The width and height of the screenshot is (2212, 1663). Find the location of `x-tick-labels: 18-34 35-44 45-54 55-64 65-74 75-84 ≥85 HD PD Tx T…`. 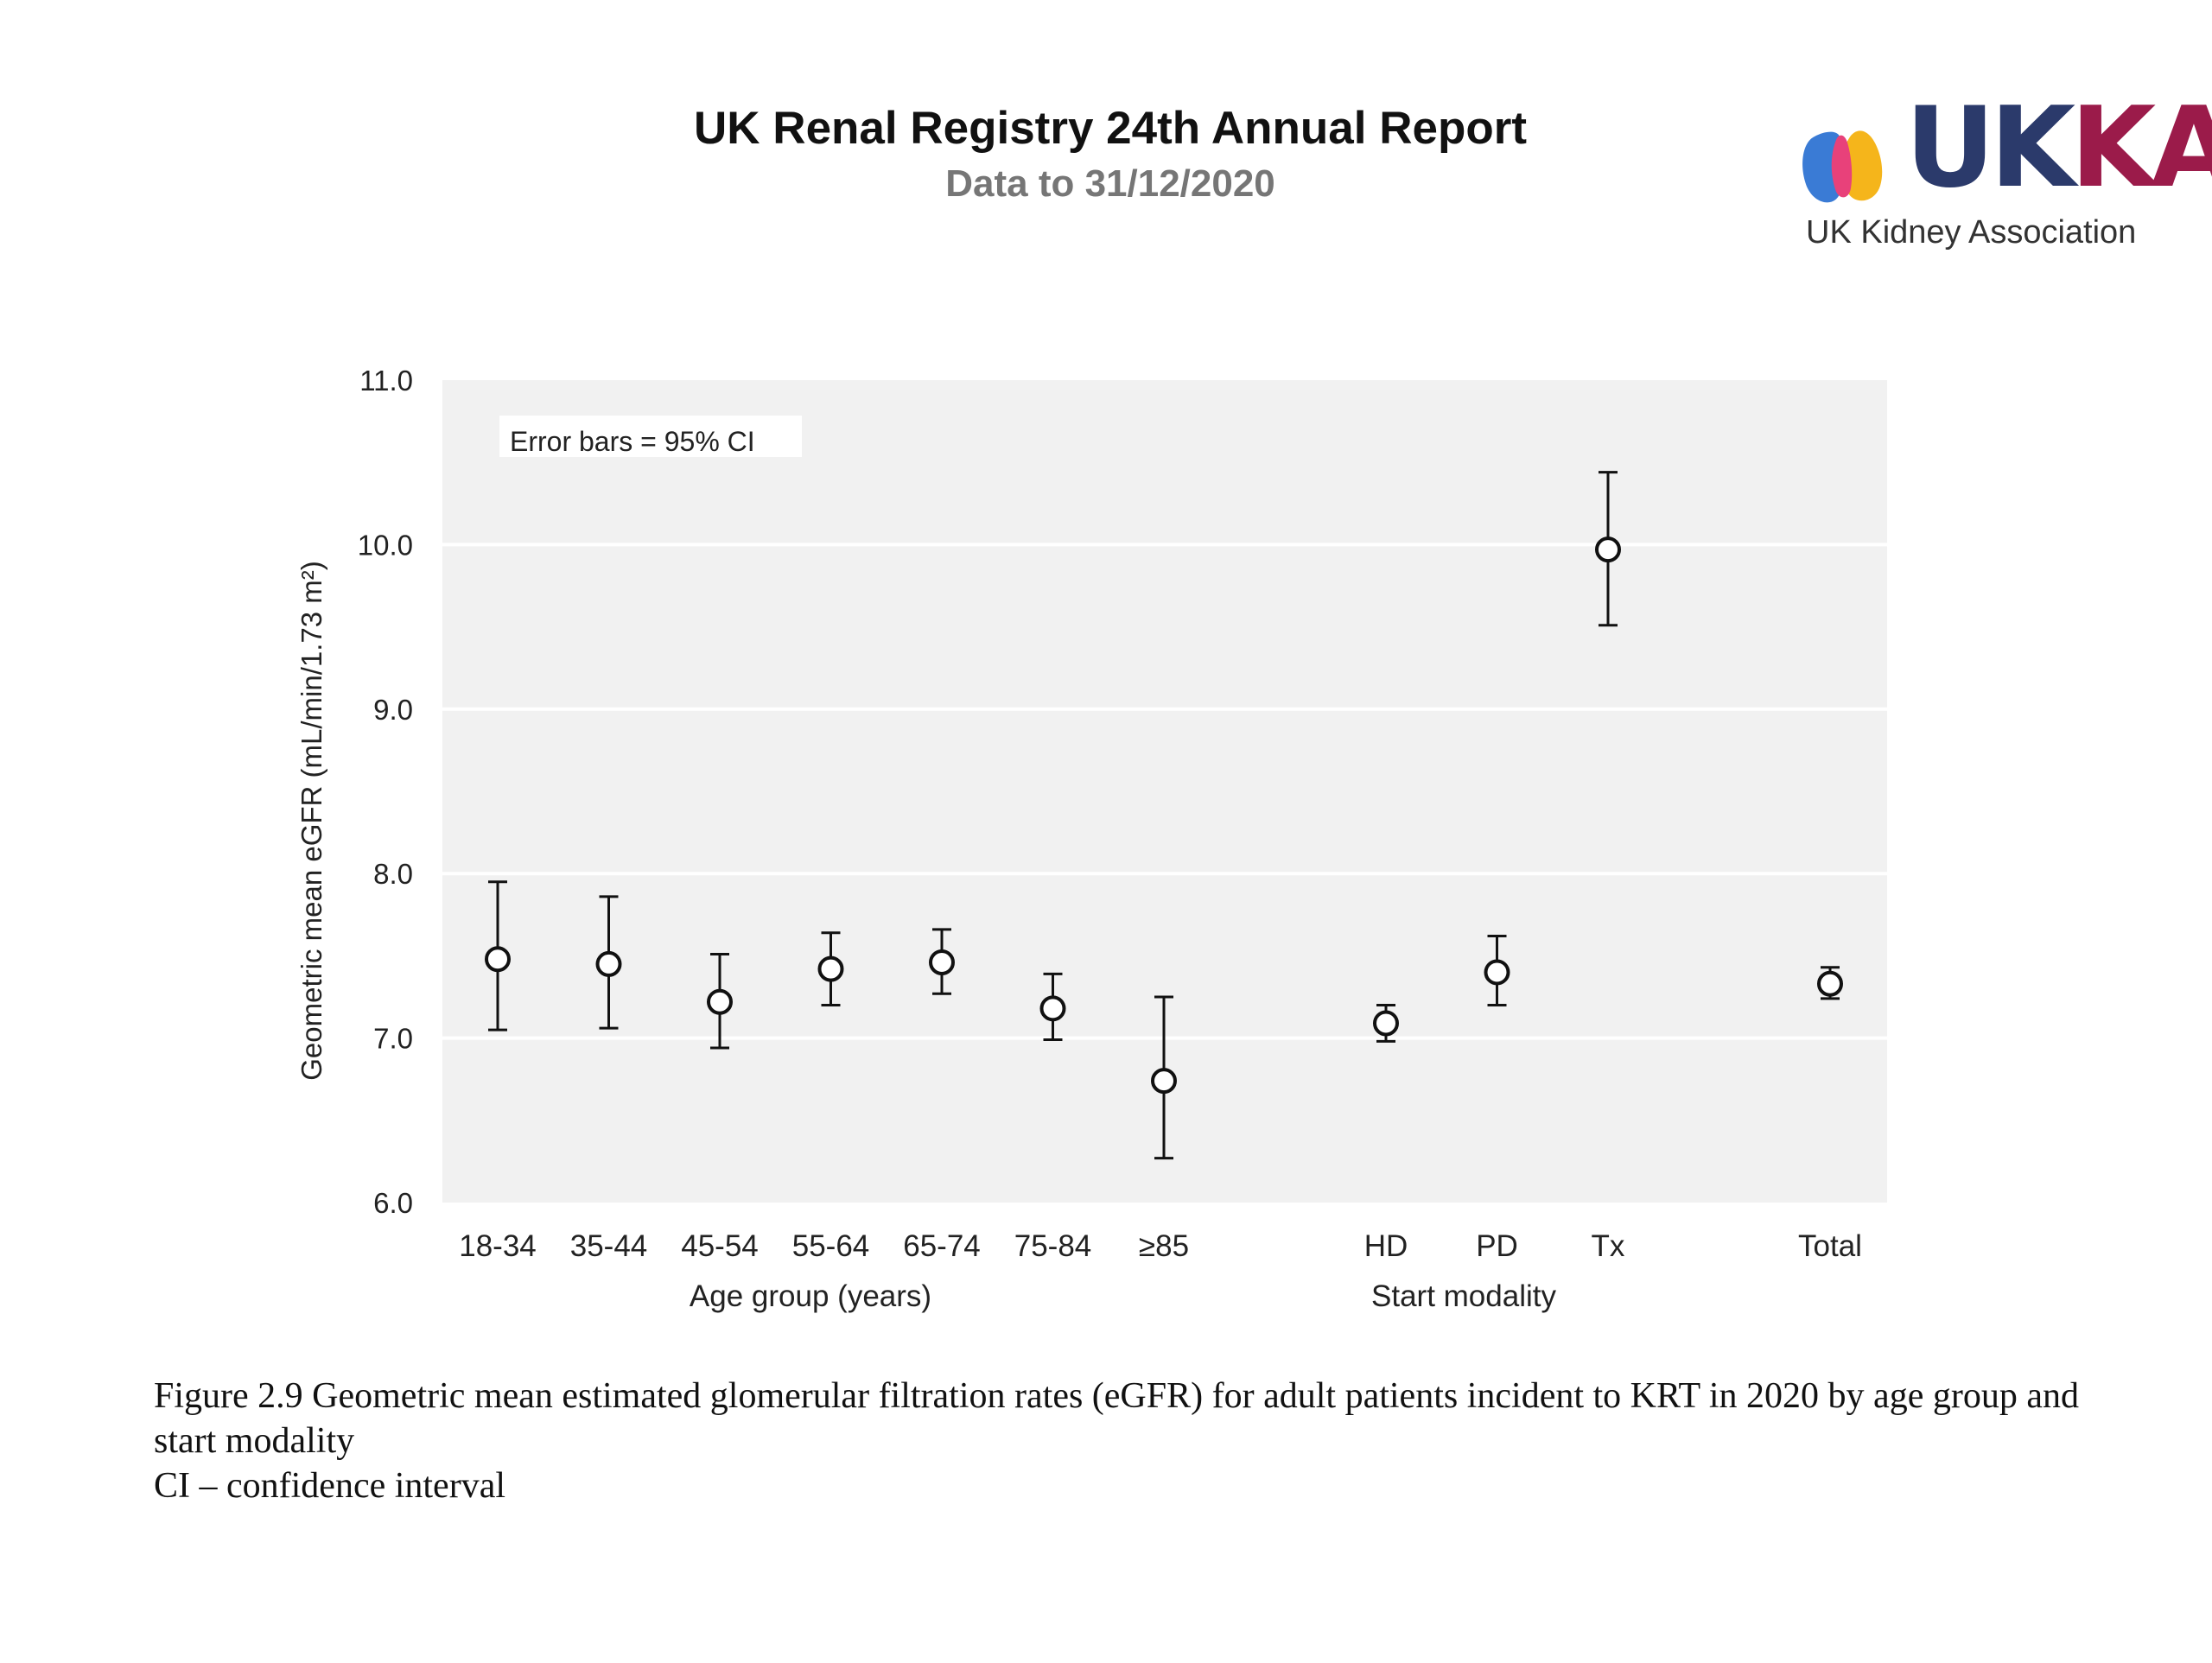

x-tick-labels: 18-34 35-44 45-54 55-64 65-74 75-84 ≥85 HD PD Tx T… is located at coordinates (1160, 1246).